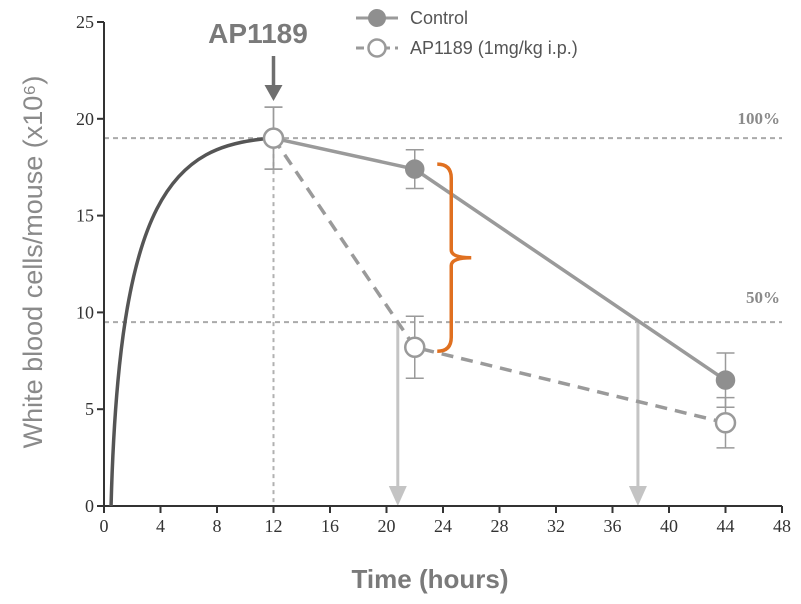  I want to click on rise-curve-line, so click(191, 321).